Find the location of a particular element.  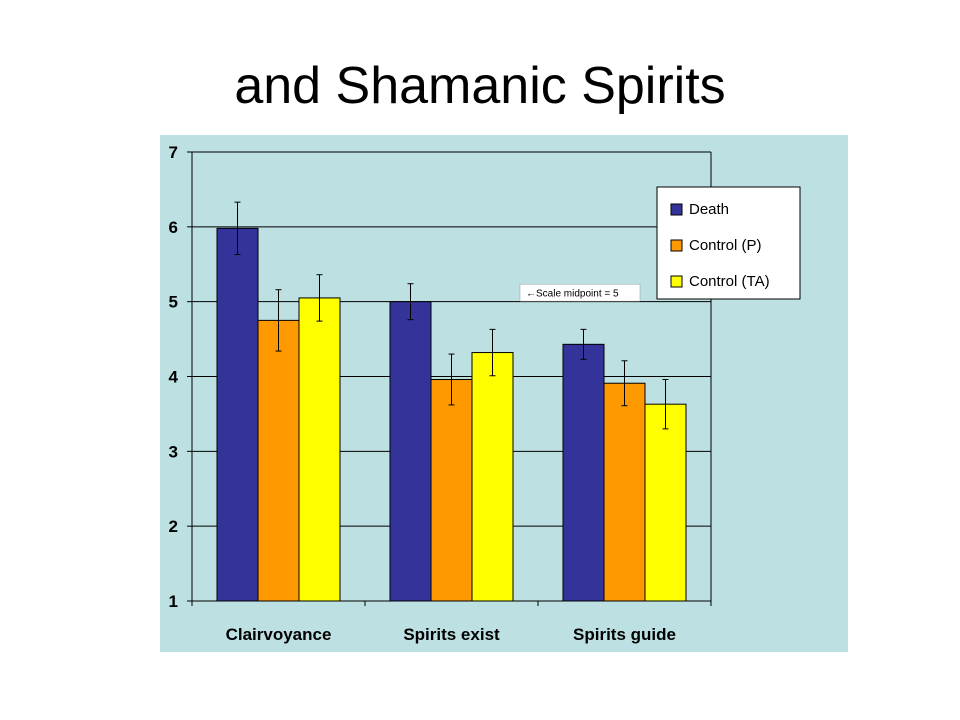

annotation-box is located at coordinates (580, 292).